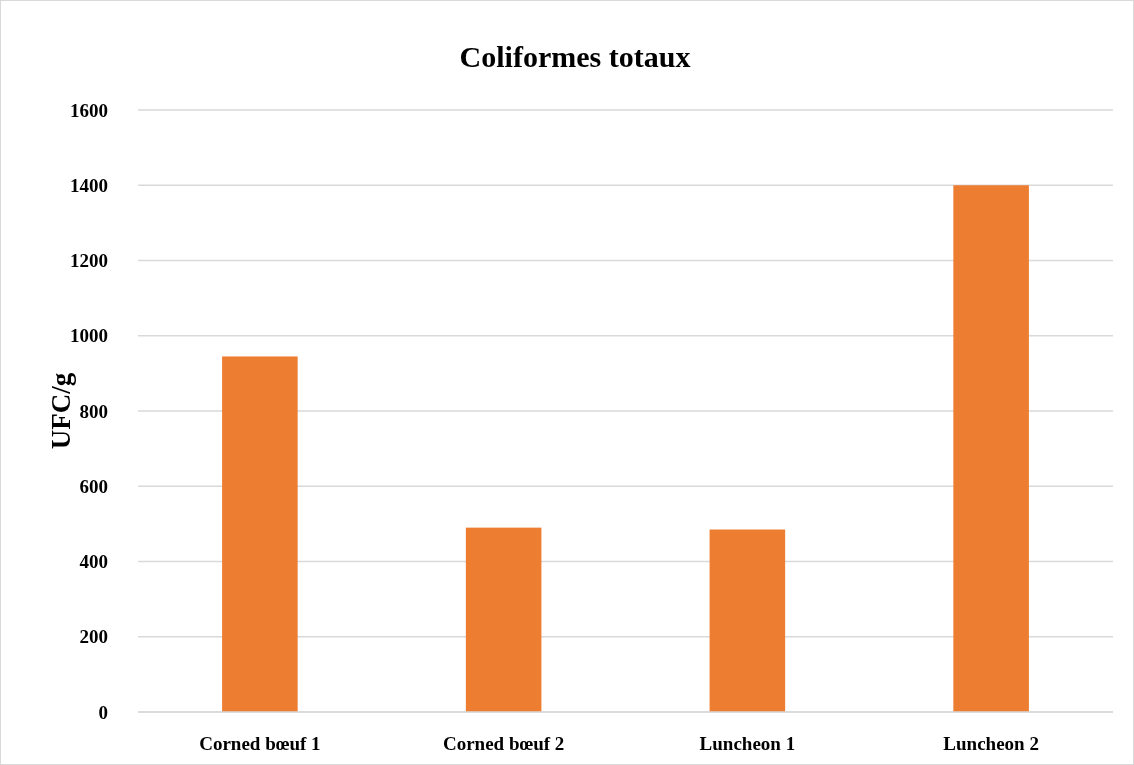 This screenshot has width=1134, height=765. What do you see at coordinates (747, 743) in the screenshot?
I see `x-tick-label: Luncheon 1` at bounding box center [747, 743].